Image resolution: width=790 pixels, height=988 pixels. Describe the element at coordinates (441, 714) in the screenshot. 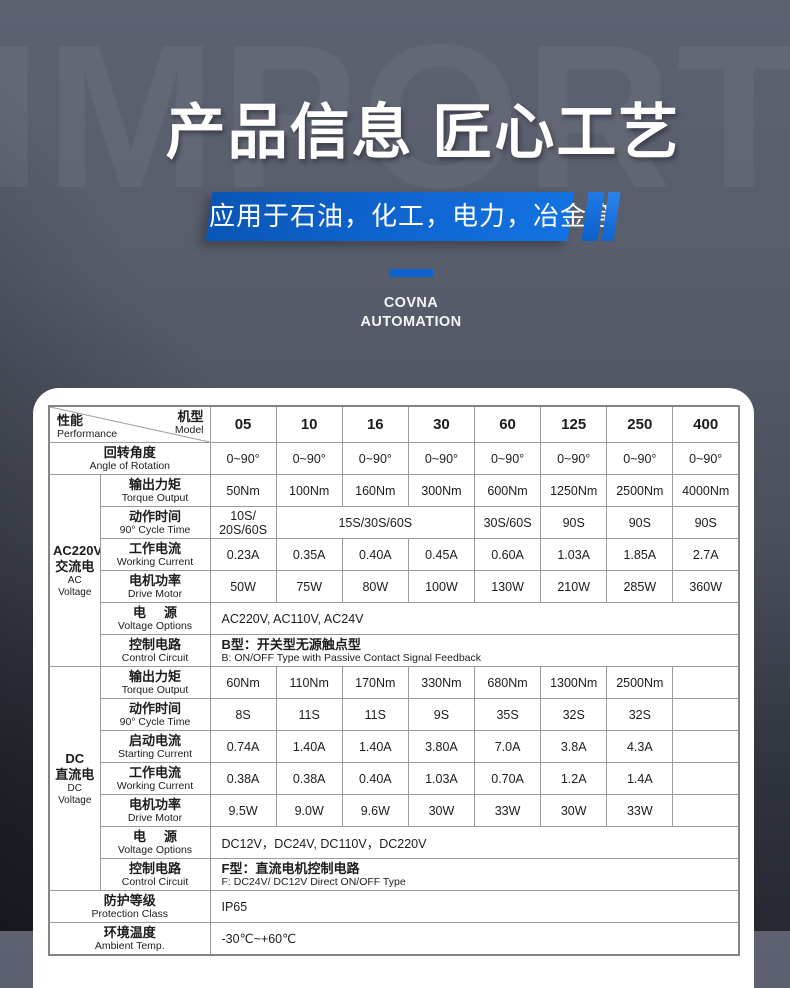

I see `spec-value-cell: 9S` at that location.